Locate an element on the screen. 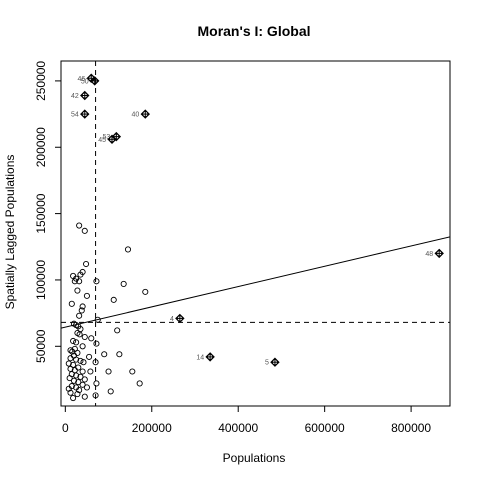  x-tick-label: 800000 is located at coordinates (411, 428).